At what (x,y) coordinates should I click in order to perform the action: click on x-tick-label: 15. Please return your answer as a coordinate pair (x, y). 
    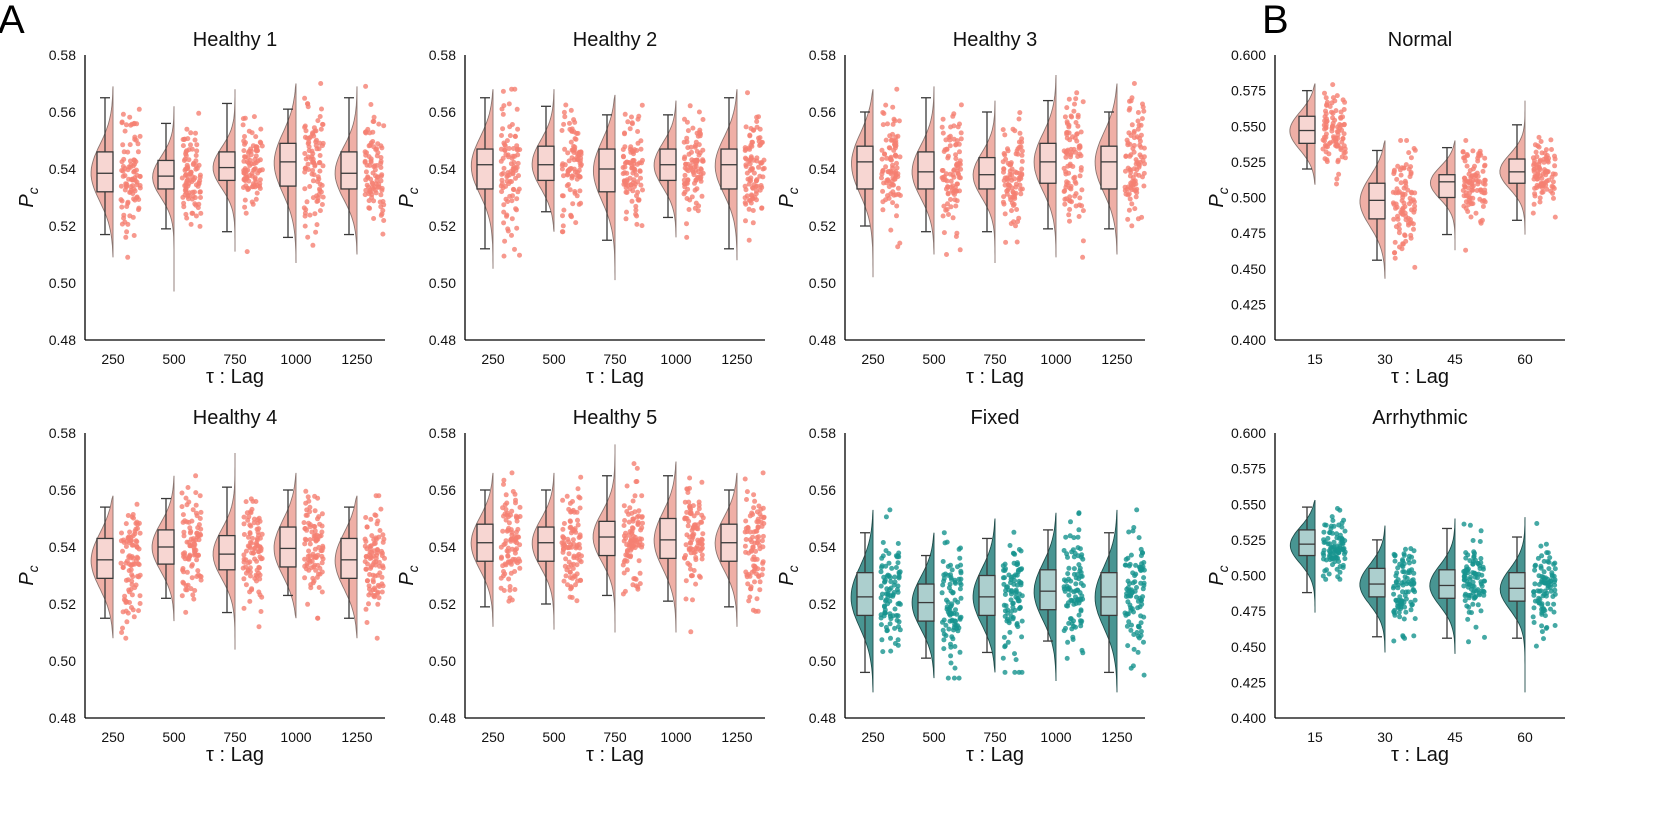
    Looking at the image, I should click on (1315, 359).